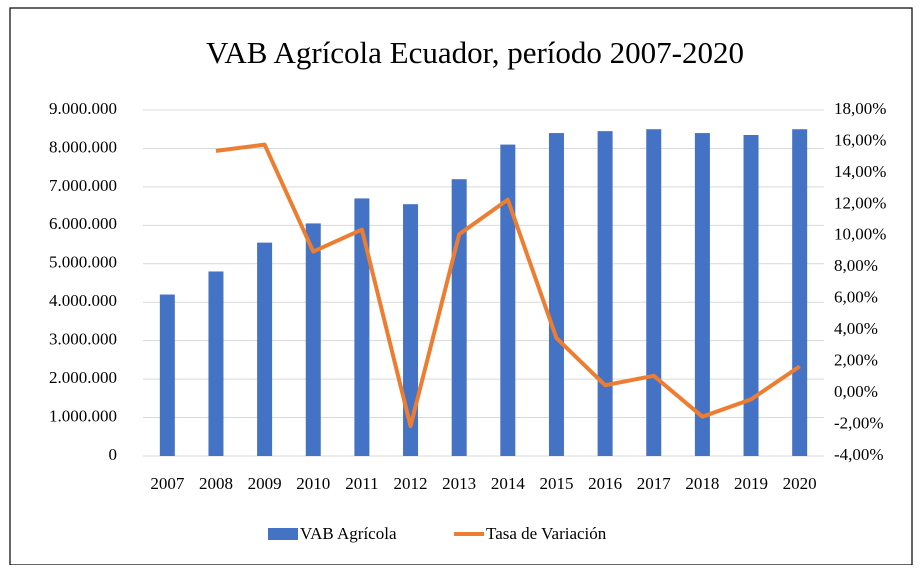  What do you see at coordinates (83, 223) in the screenshot?
I see `y-tick-label: 6.000.000` at bounding box center [83, 223].